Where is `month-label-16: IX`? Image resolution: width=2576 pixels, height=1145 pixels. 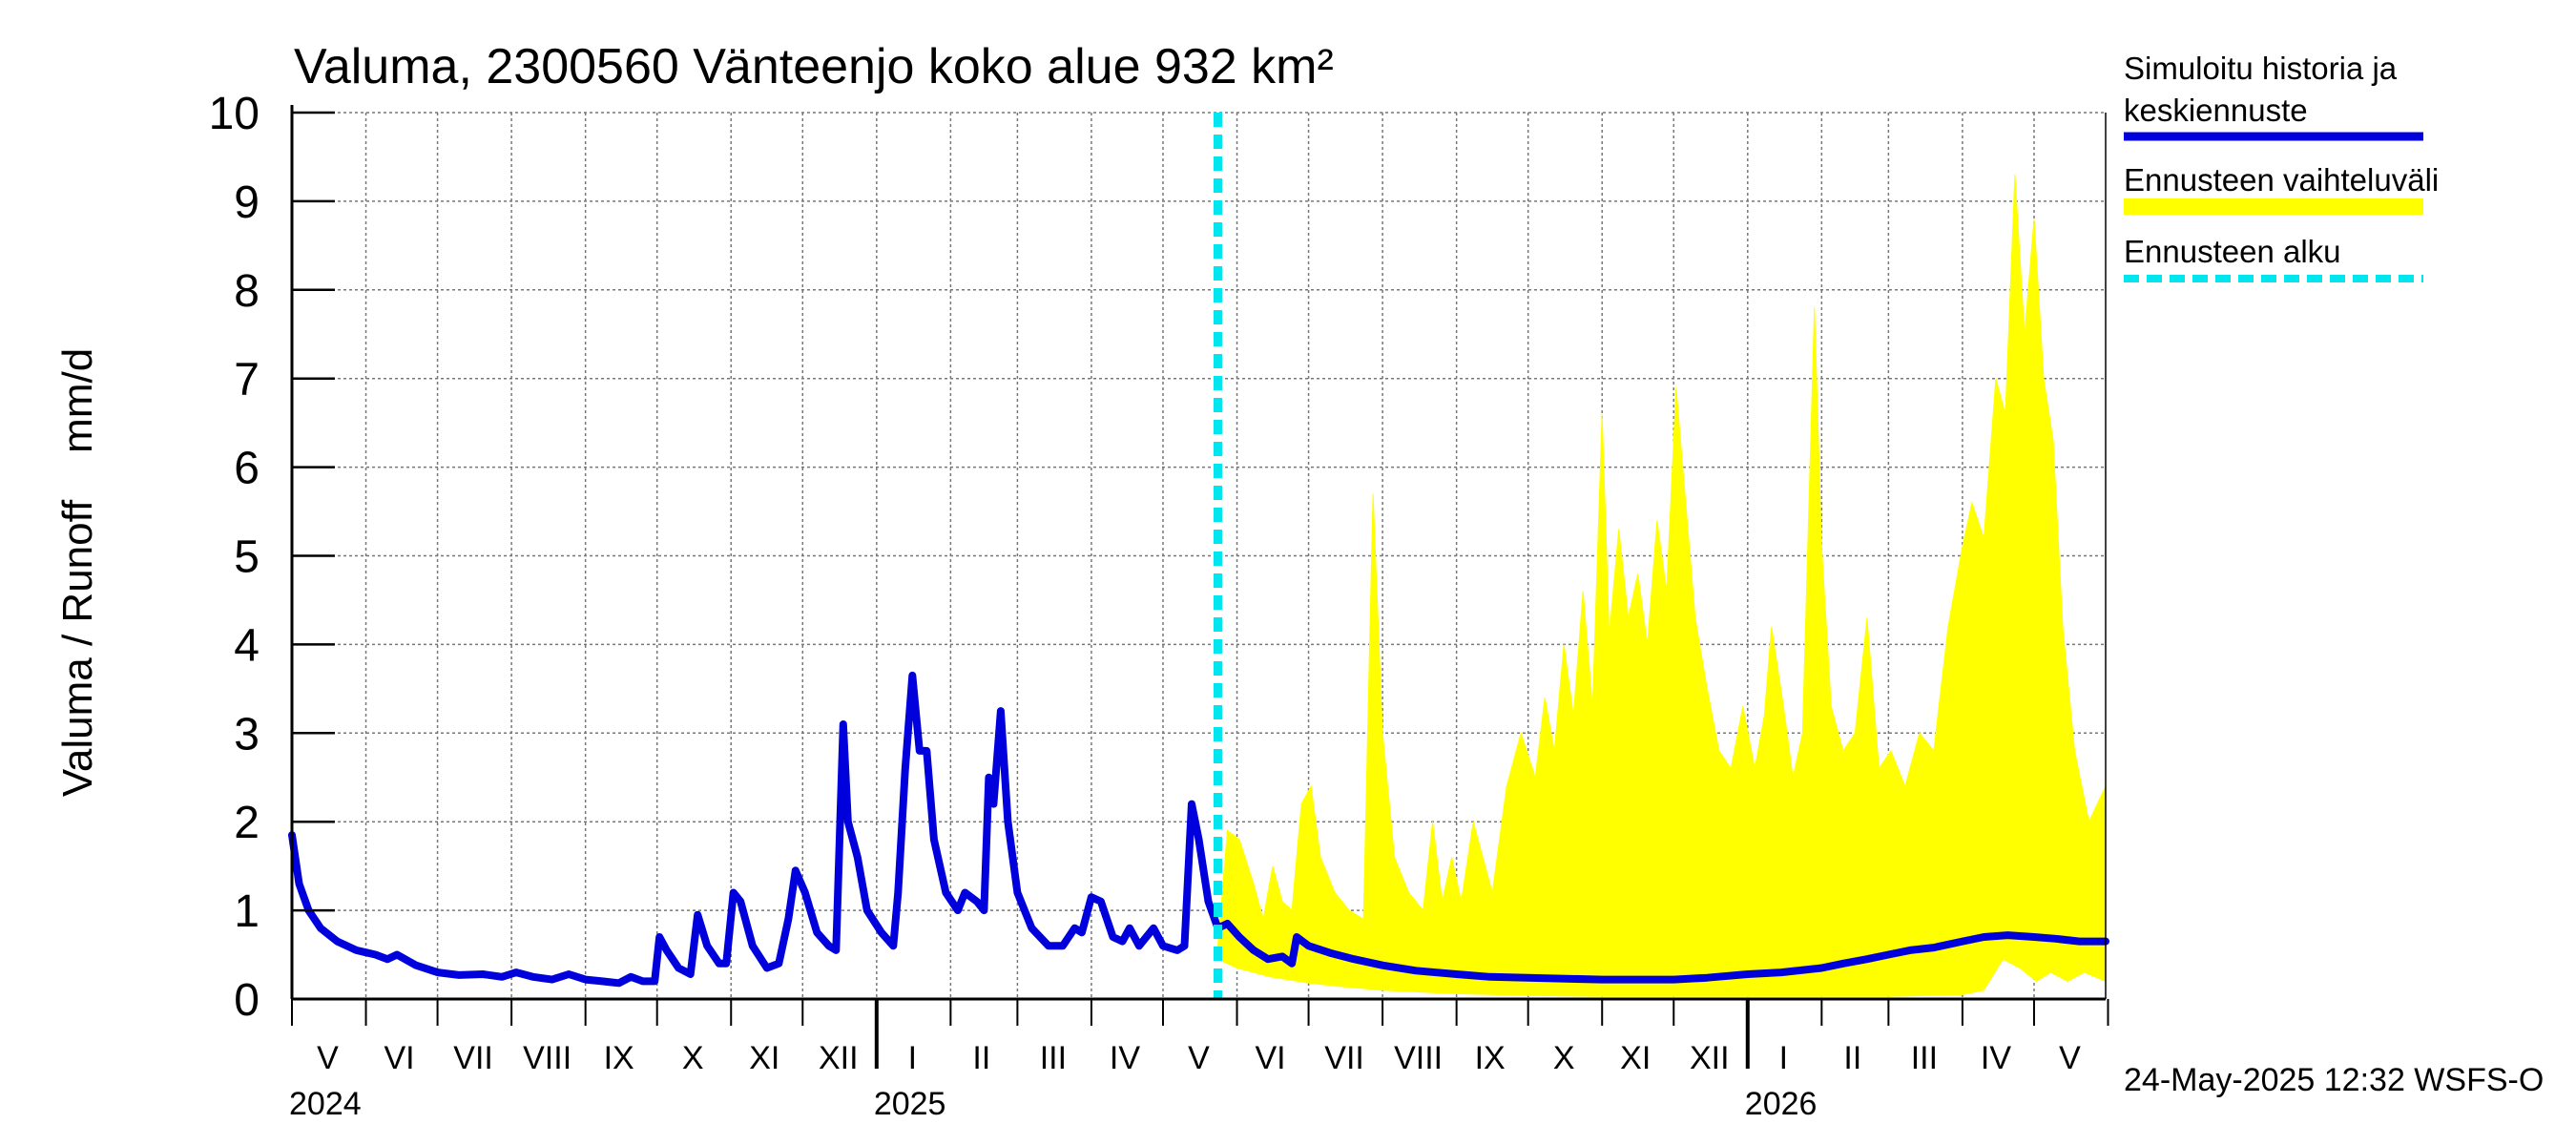 month-label-16: IX is located at coordinates (1490, 1058).